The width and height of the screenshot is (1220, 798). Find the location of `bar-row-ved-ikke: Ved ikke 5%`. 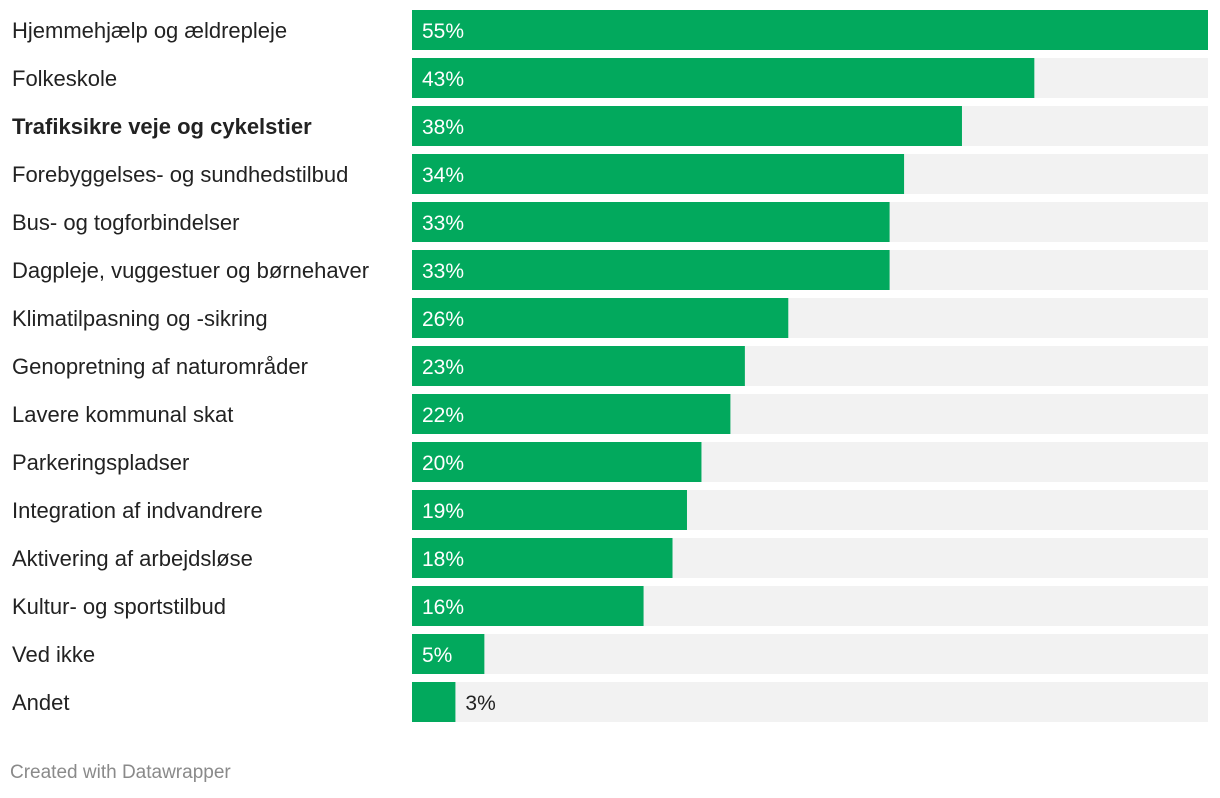

bar-row-ved-ikke: Ved ikke 5% is located at coordinates (610, 654).